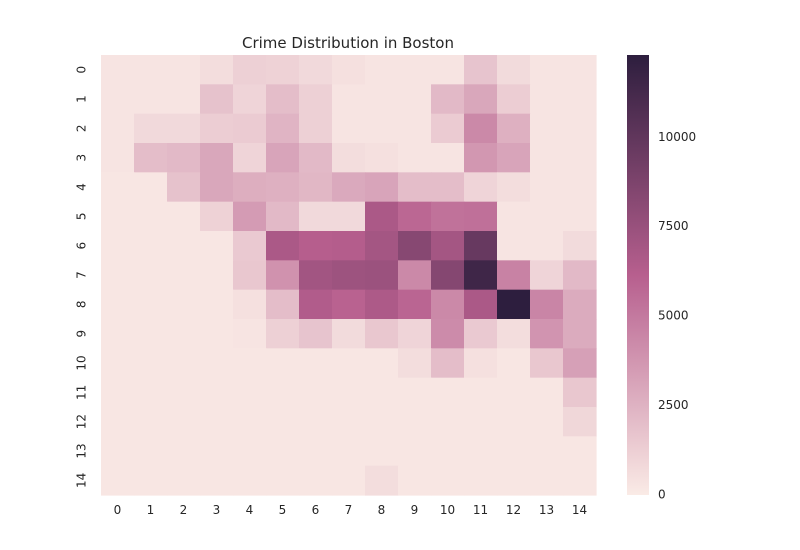  What do you see at coordinates (348, 43) in the screenshot?
I see `chart-title: Crime Distribution in Boston` at bounding box center [348, 43].